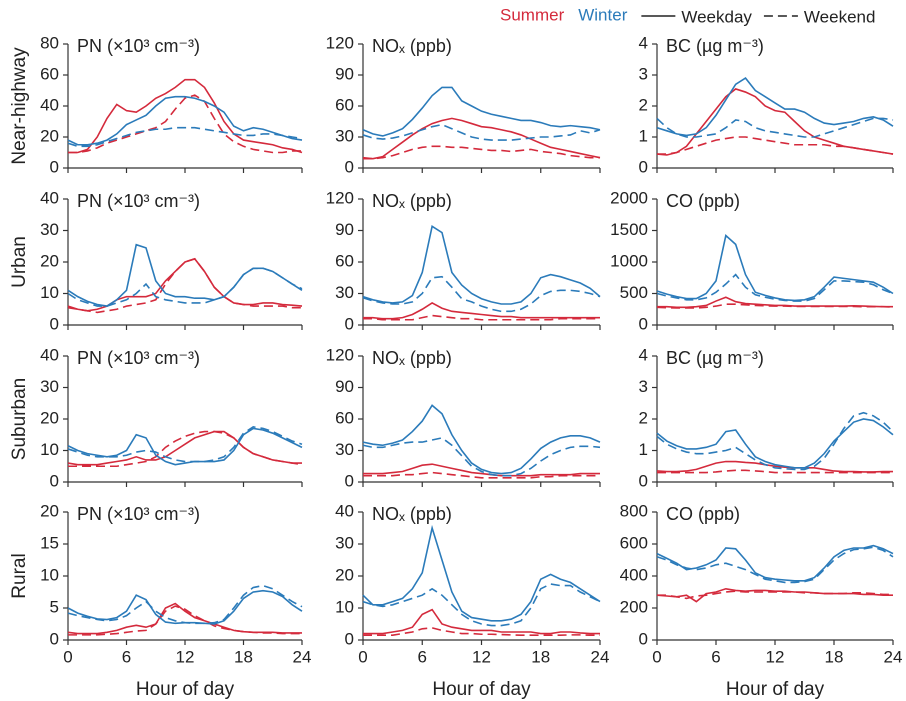  Describe the element at coordinates (156, 417) in the screenshot. I see `panel: 0 10 20 30 40 Suburban PN (×10³ cm⁻³)` at that location.